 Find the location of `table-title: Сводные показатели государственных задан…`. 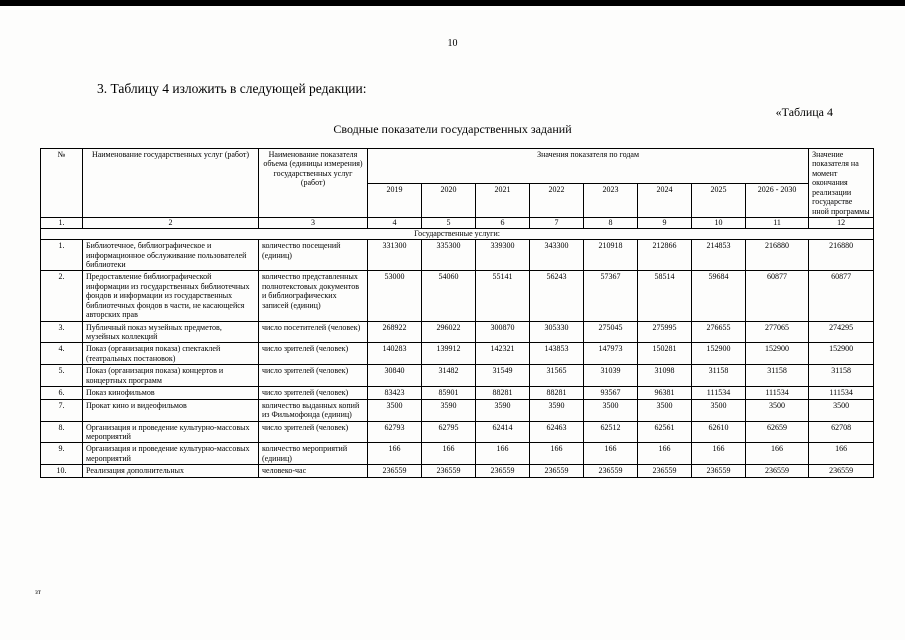

table-title: Сводные показатели государственных задан… is located at coordinates (452, 129).